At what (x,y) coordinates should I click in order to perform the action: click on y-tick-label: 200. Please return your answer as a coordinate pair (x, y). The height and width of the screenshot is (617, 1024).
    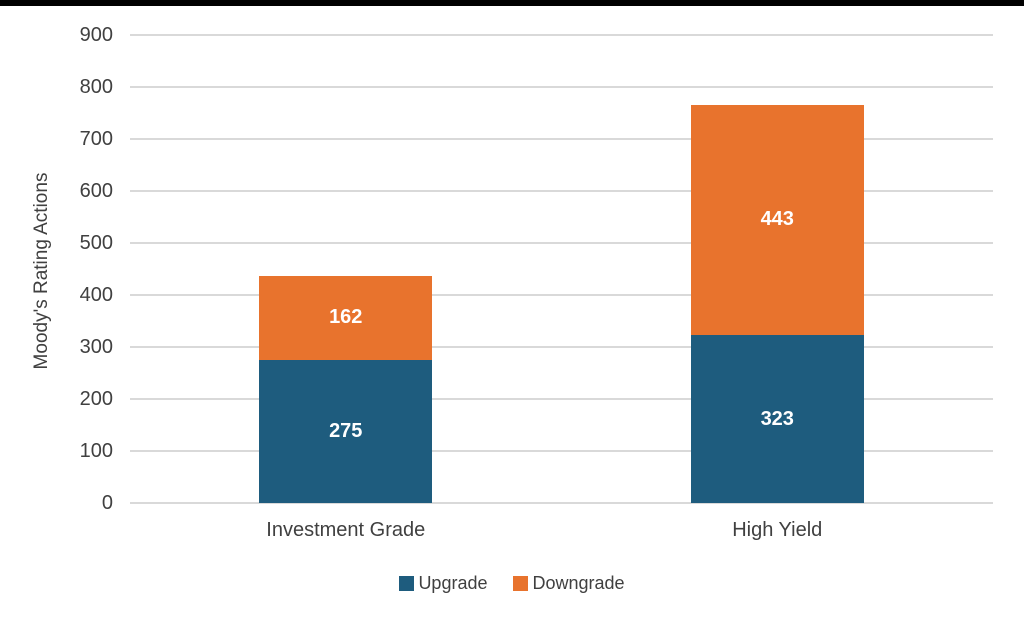
    Looking at the image, I should click on (96, 399).